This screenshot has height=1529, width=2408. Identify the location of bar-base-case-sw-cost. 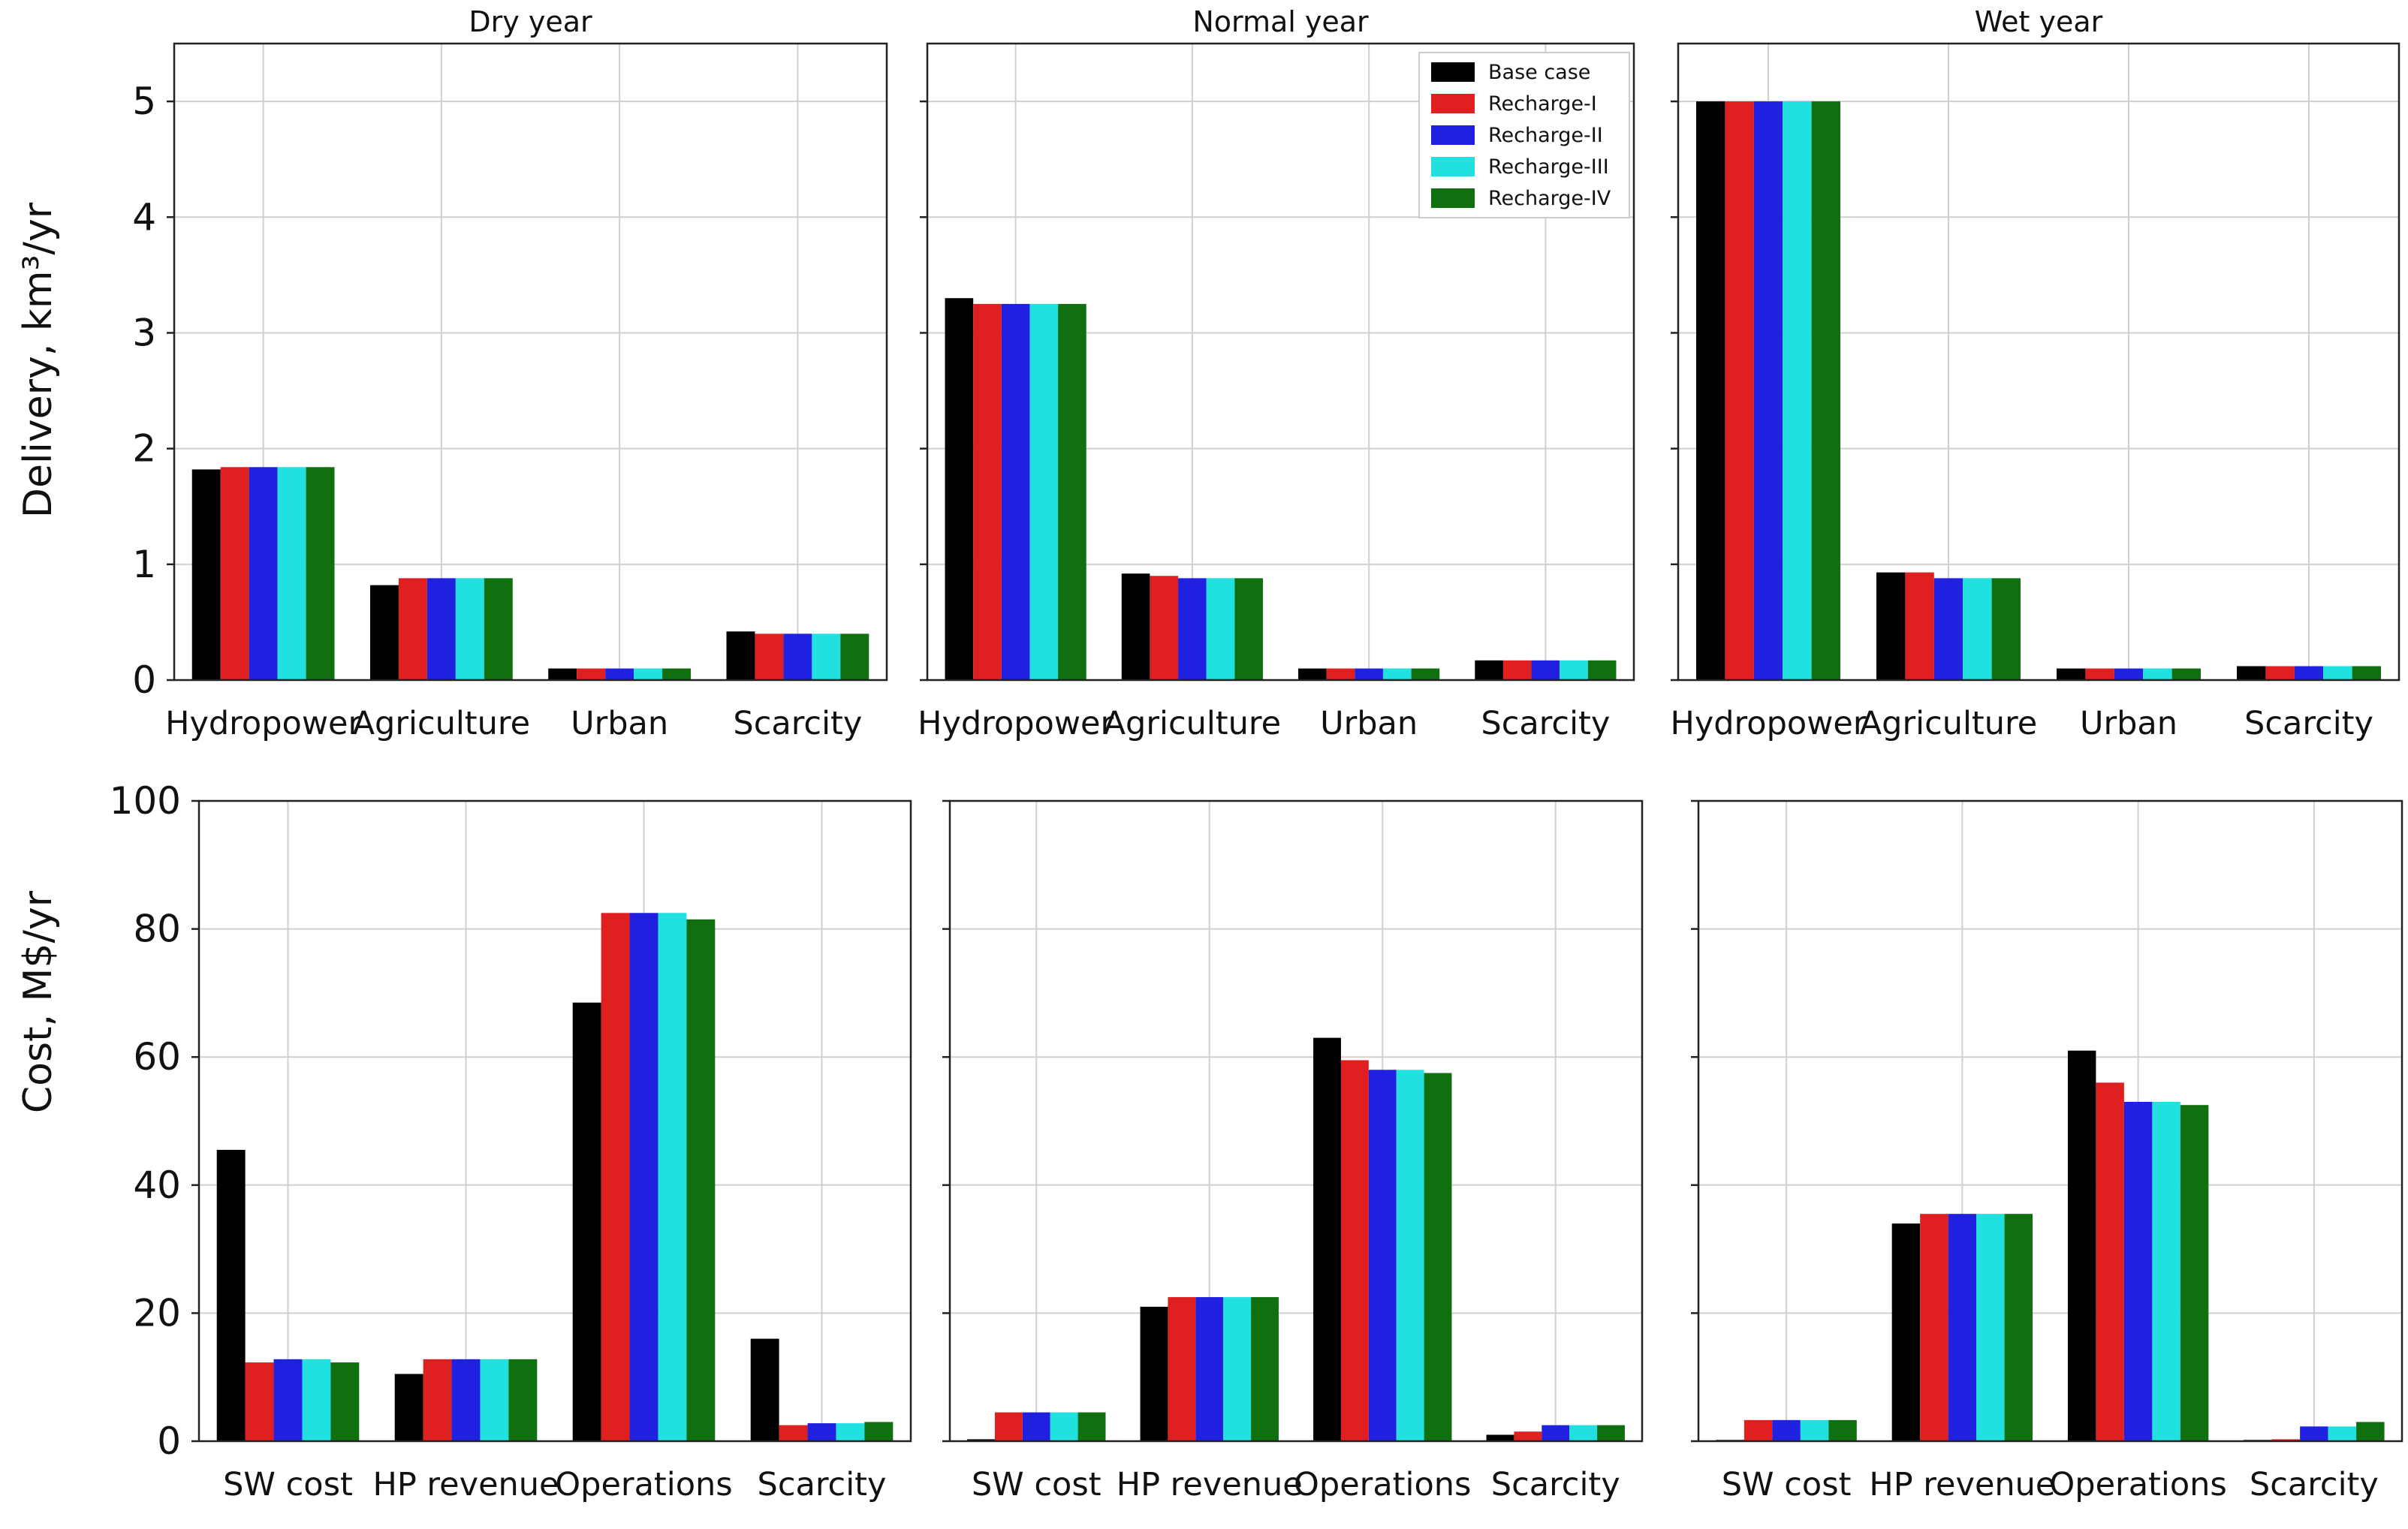
(231, 1295).